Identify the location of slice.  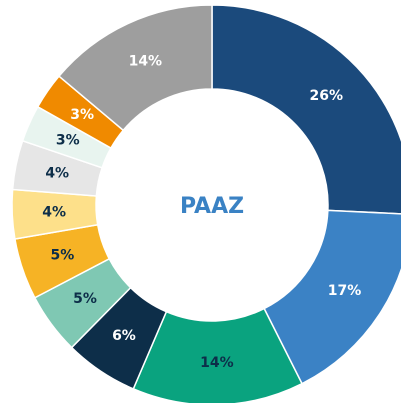
(135, 68).